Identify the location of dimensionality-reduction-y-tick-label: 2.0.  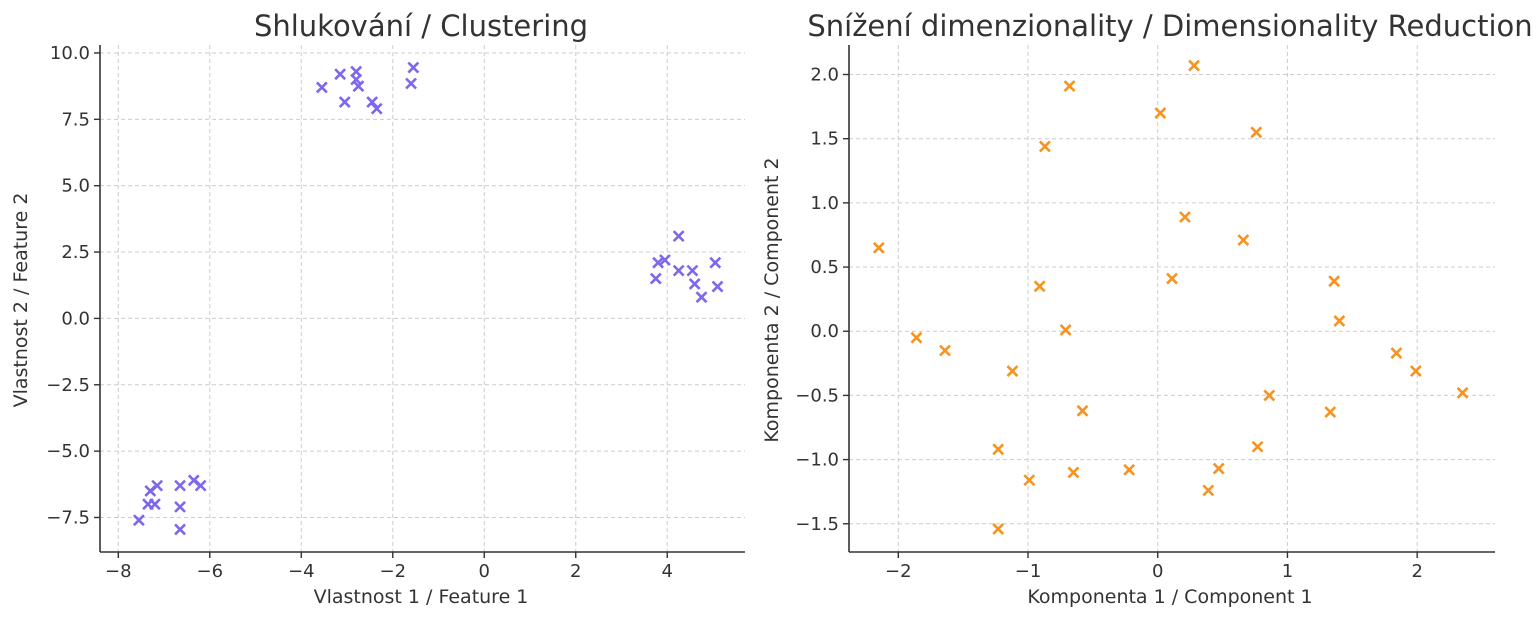
(824, 75).